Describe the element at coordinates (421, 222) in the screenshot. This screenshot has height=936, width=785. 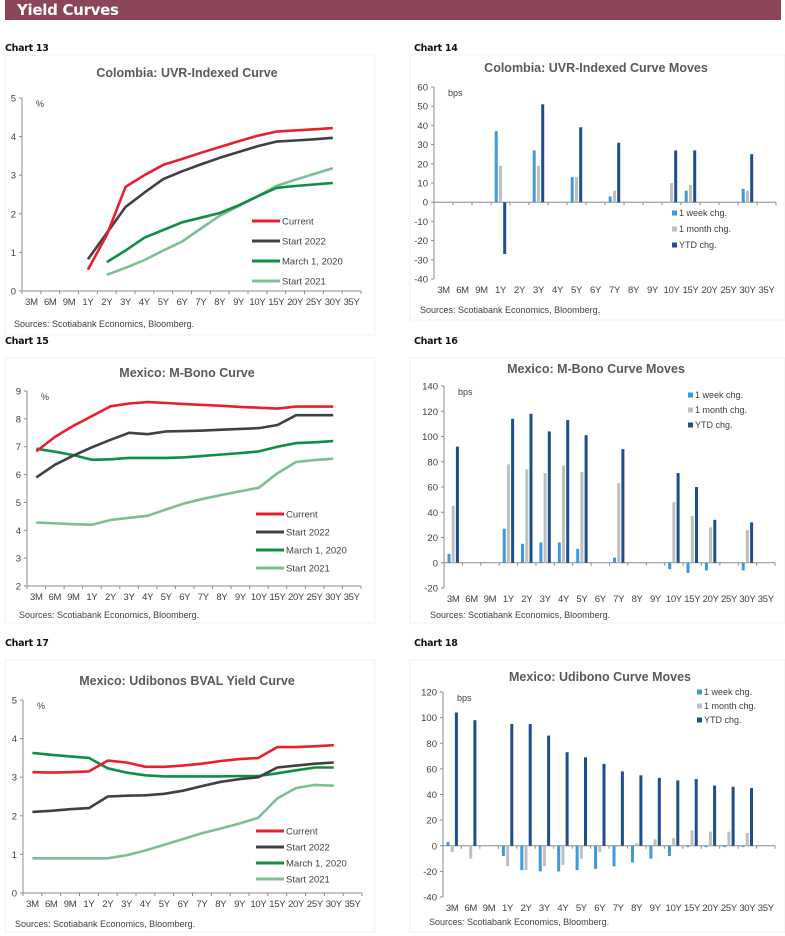
I see `y-tick-label: -10` at that location.